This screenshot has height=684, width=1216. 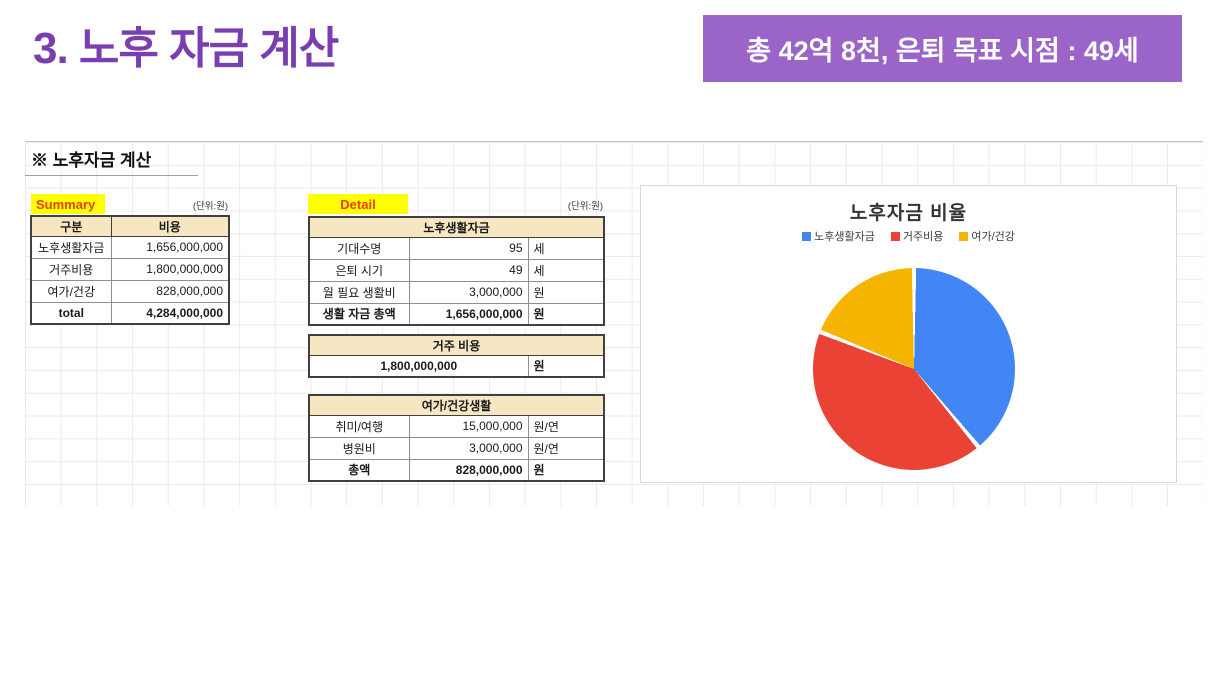 I want to click on page-title: 3. 노후 자금 계산, so click(x=186, y=48).